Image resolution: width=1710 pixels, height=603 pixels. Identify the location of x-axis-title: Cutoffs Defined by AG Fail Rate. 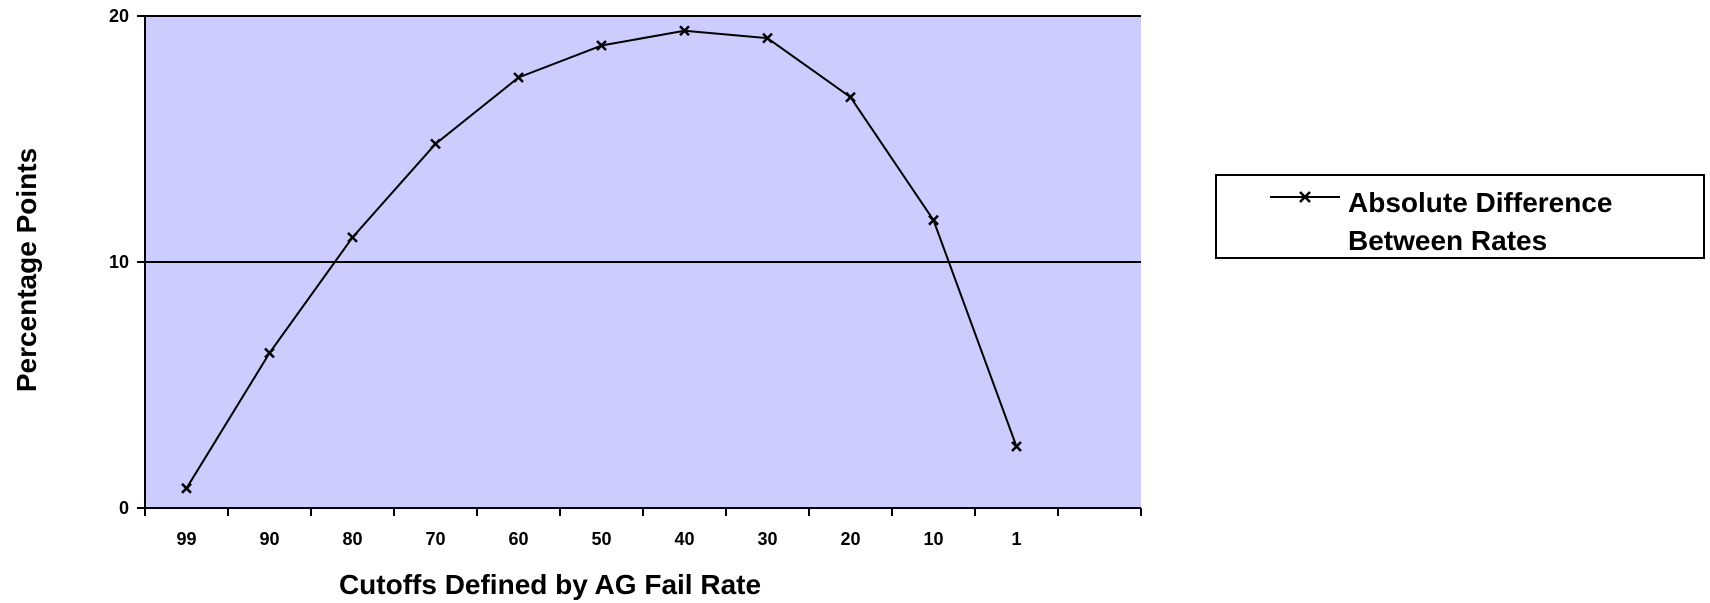
(550, 584).